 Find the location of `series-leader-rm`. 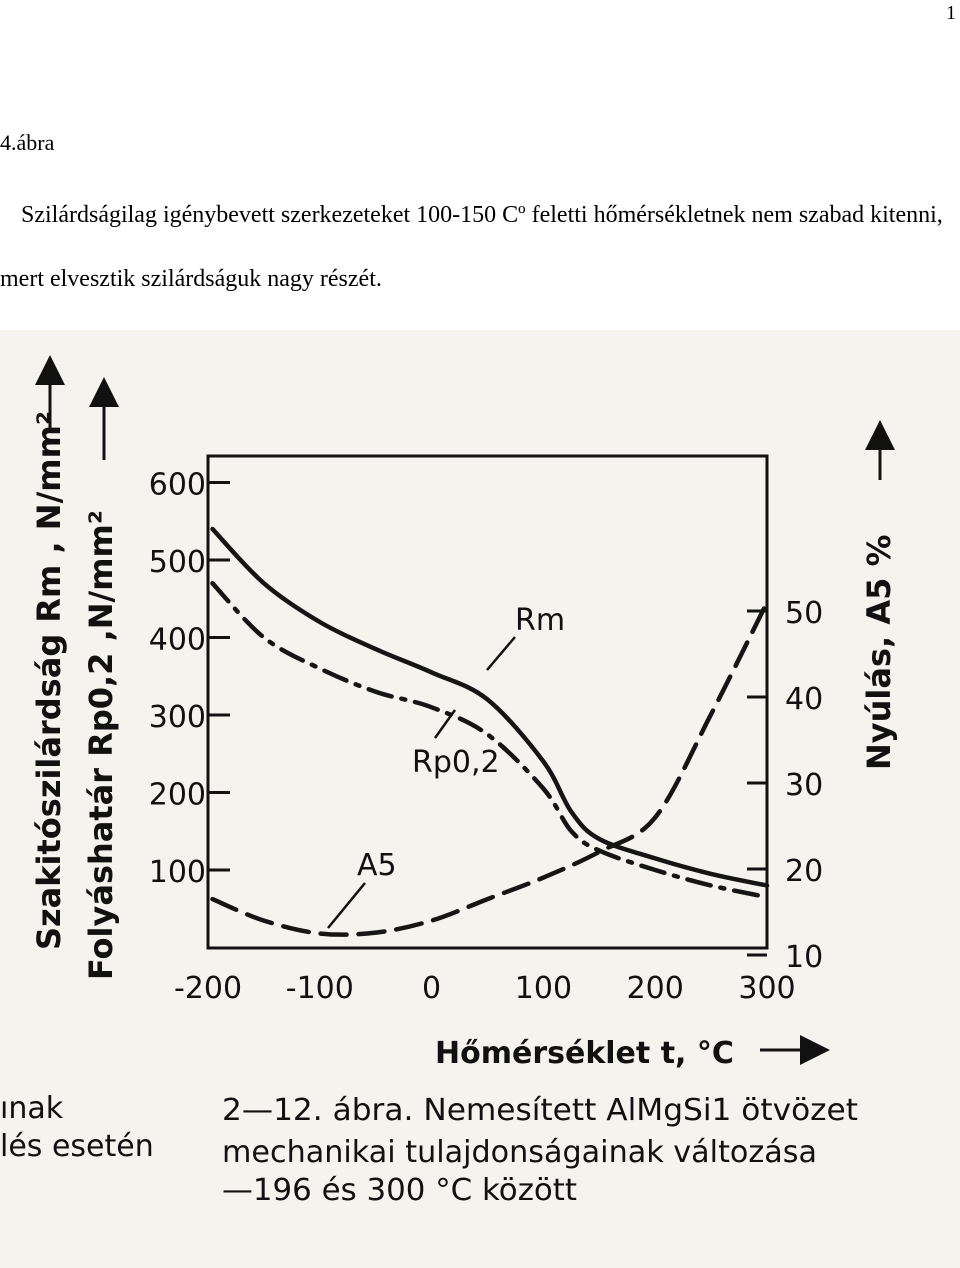

series-leader-rm is located at coordinates (501, 653).